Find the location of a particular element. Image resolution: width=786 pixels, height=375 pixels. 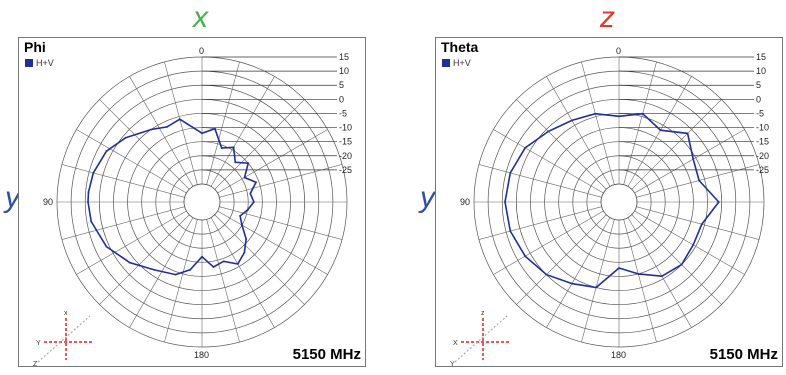

orientation-axes: x Y Z is located at coordinates (62, 338).